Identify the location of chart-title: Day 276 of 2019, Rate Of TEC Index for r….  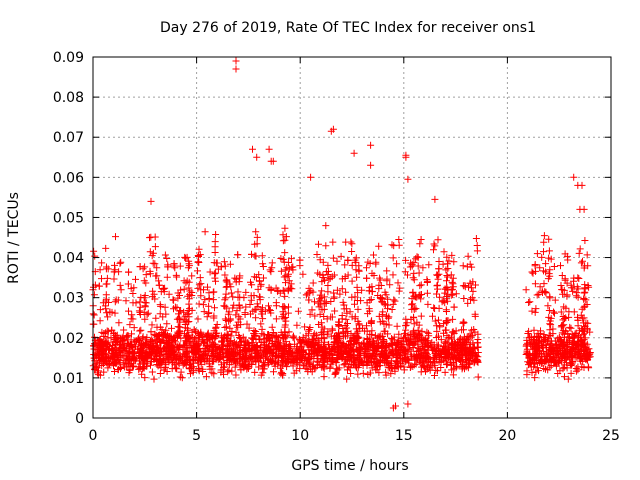
(348, 28).